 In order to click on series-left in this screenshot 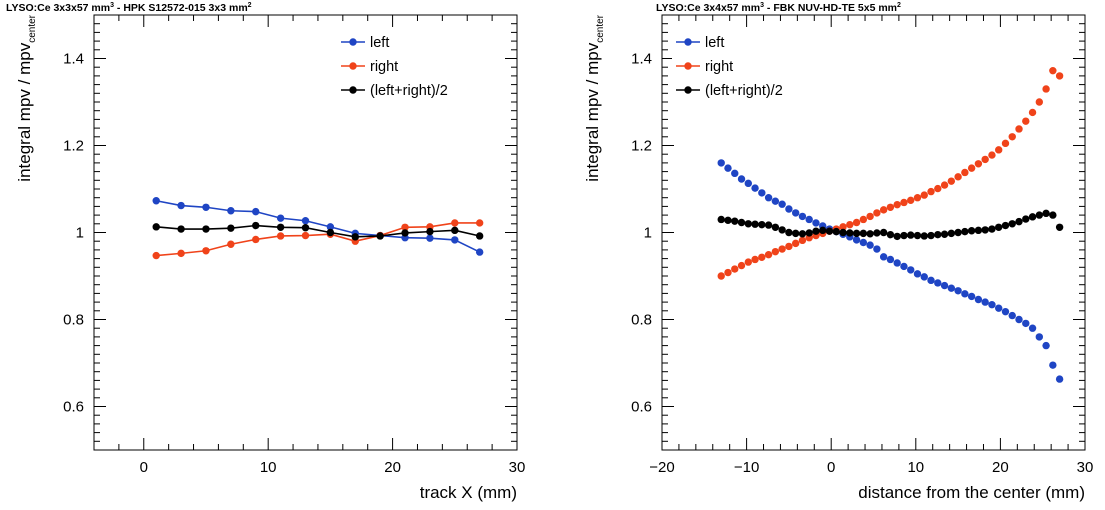, I will do `click(318, 226)`.